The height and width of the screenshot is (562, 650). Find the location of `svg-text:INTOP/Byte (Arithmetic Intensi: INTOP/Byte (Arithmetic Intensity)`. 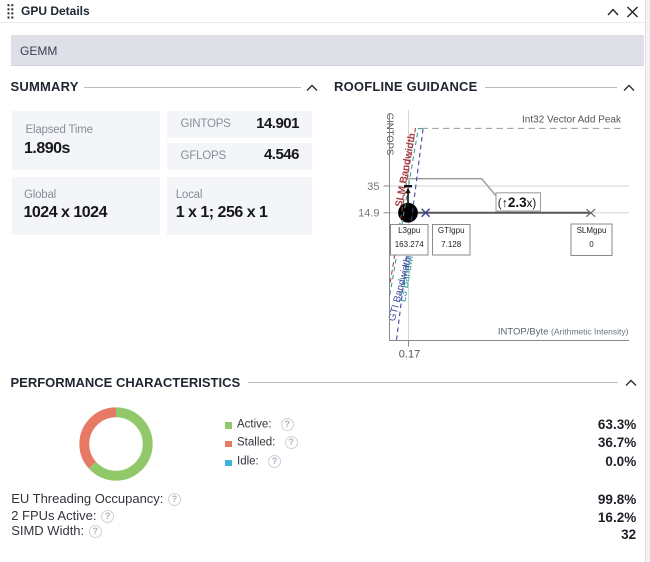

svg-text:INTOP/Byte (Arithmetic Intensi: INTOP/Byte (Arithmetic Intensity) is located at coordinates (563, 332).